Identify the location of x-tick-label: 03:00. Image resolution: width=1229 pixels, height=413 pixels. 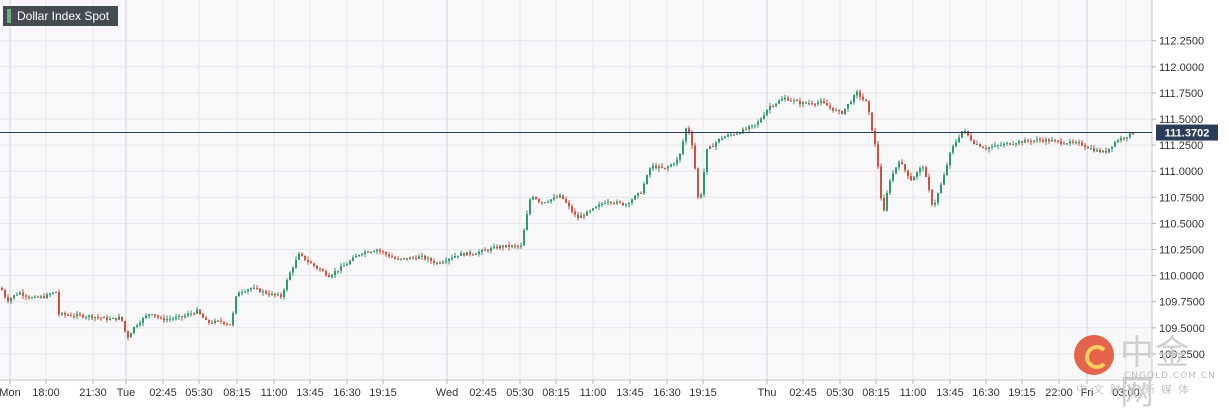
(1126, 393).